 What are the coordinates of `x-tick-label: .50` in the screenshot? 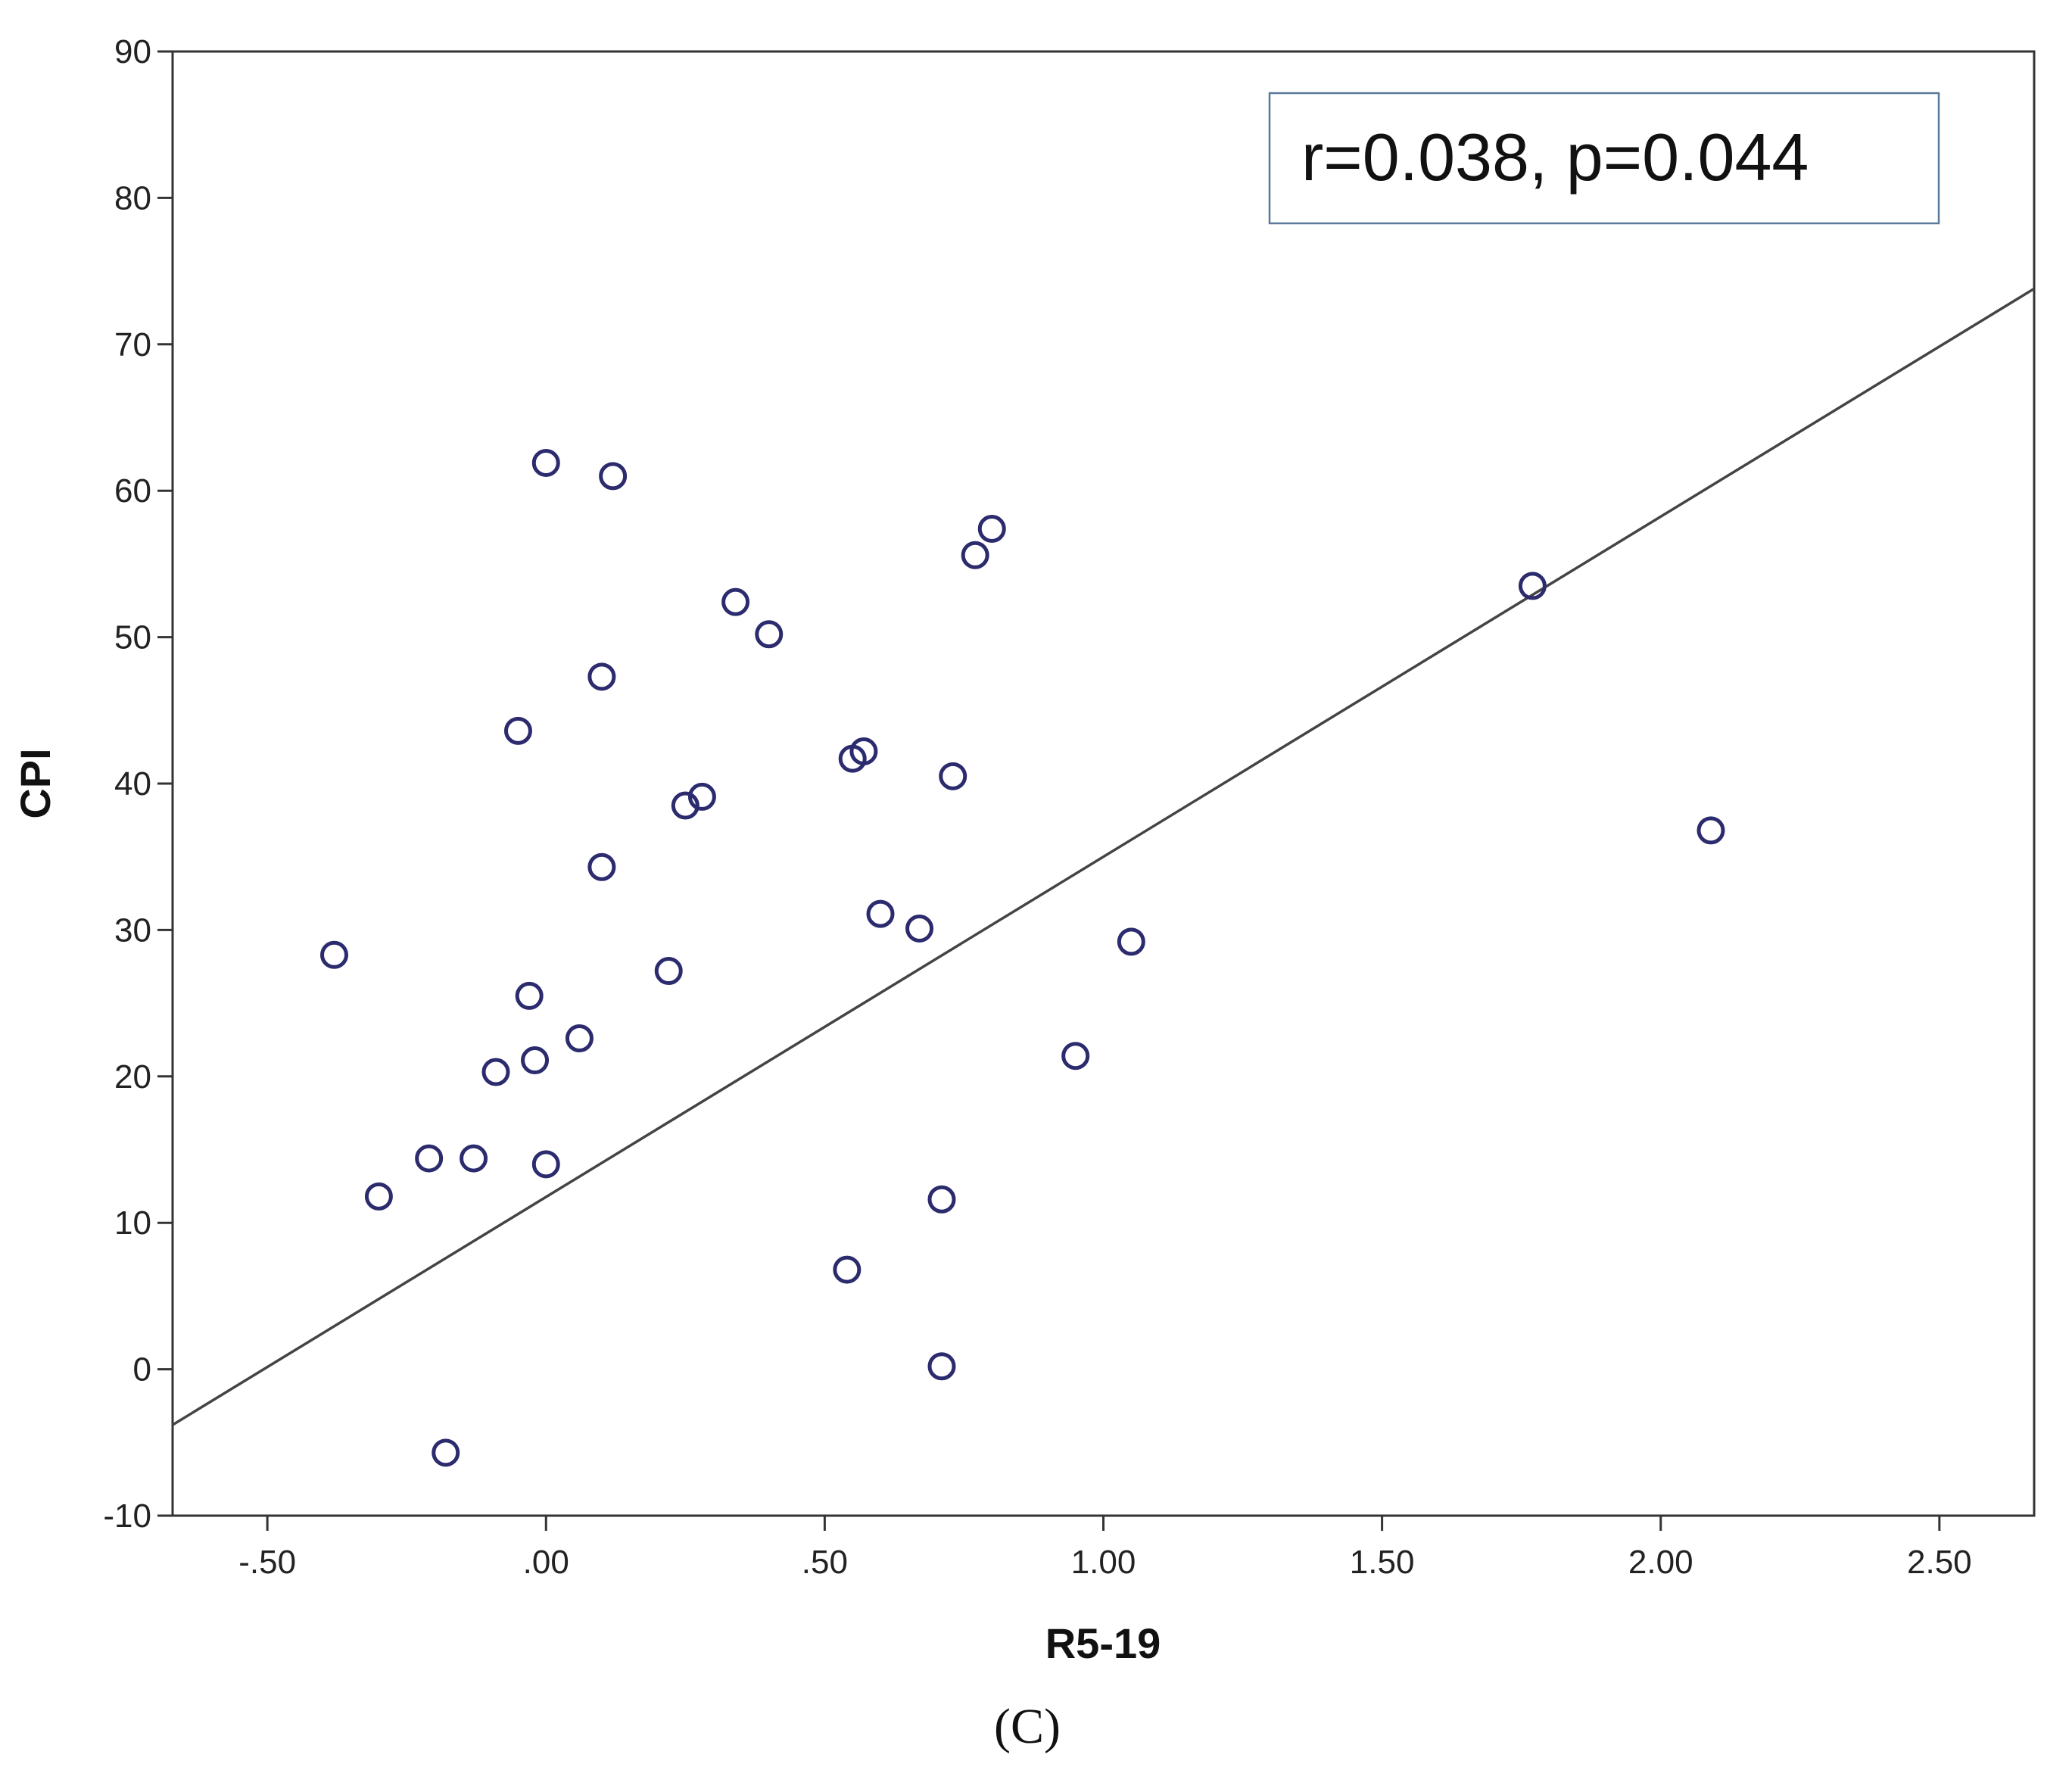 It's located at (825, 1562).